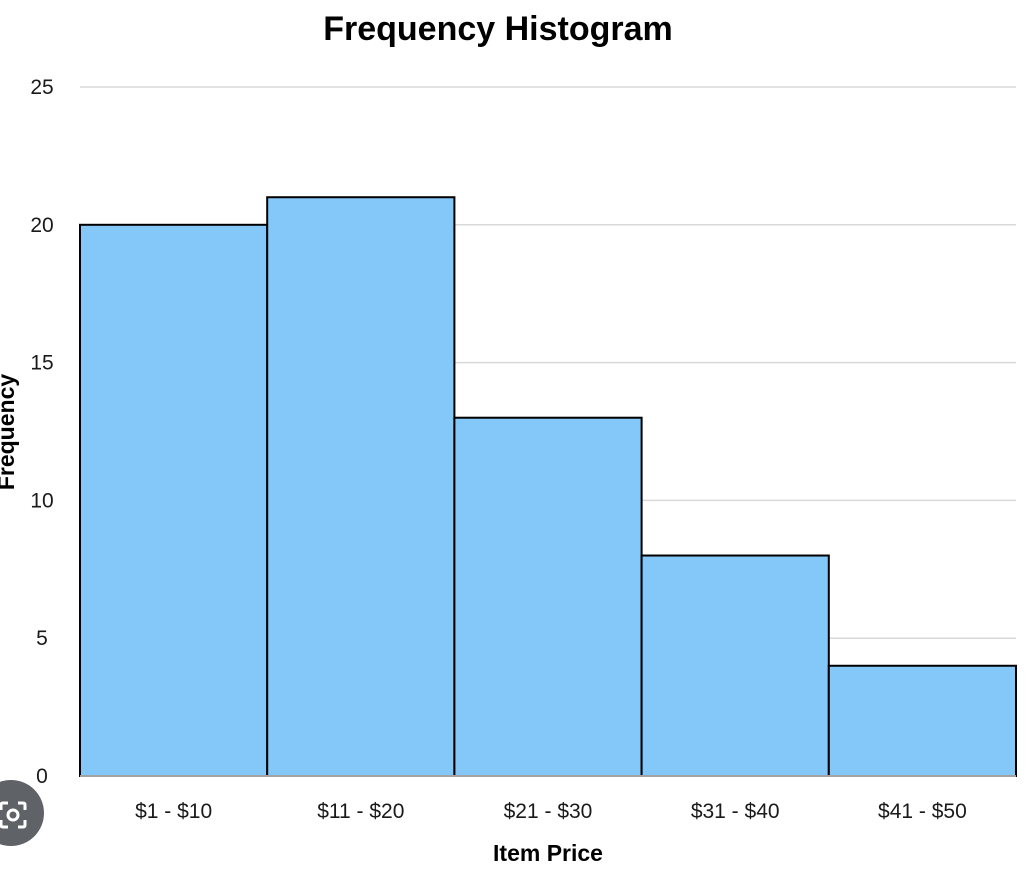 This screenshot has height=871, width=1028. Describe the element at coordinates (735, 811) in the screenshot. I see `x-tick-label: $31 - $40` at that location.